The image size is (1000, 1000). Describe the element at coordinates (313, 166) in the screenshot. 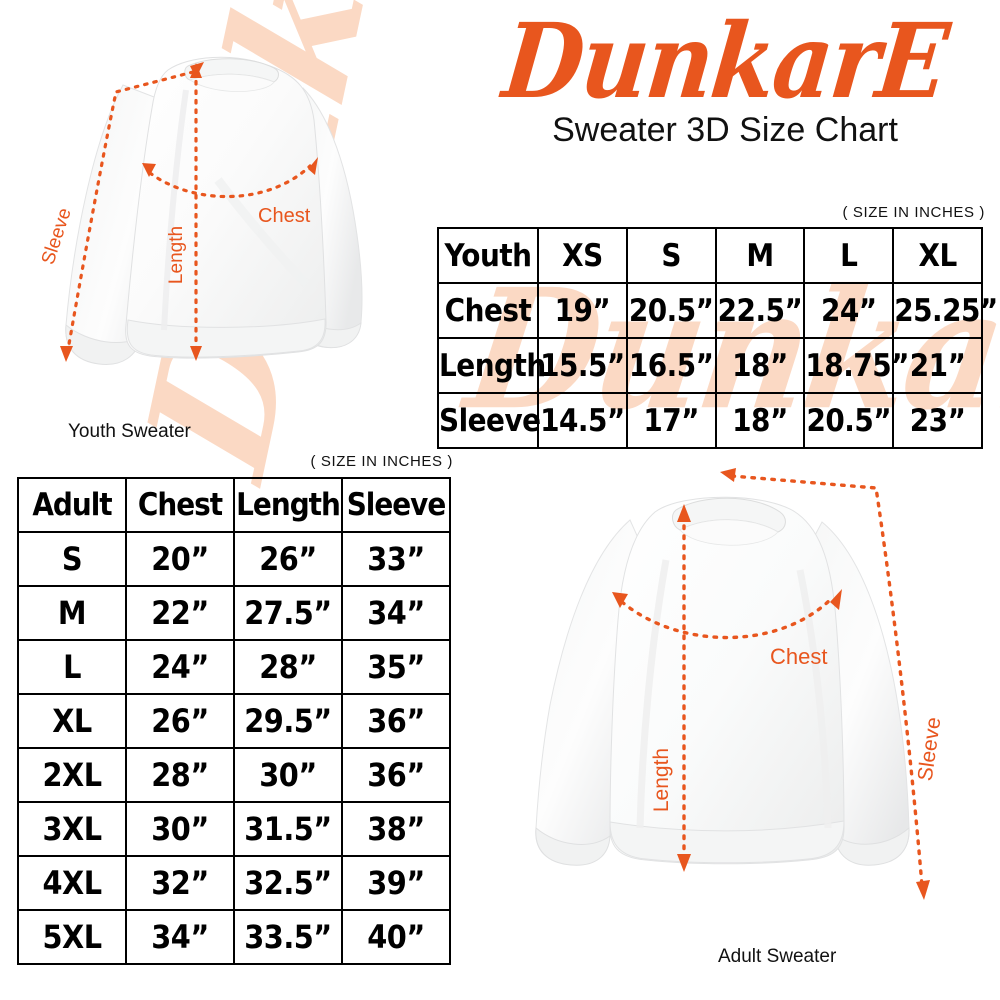

I see `youth-chest-arrow-right` at that location.